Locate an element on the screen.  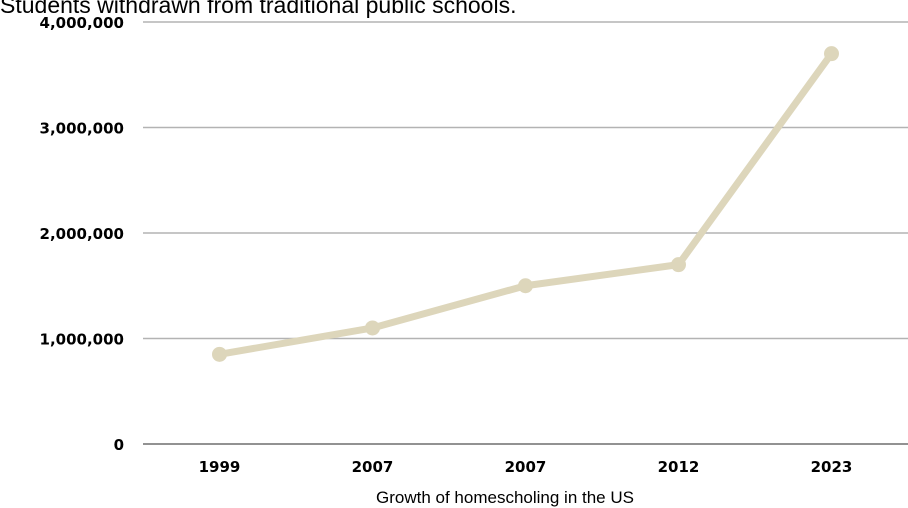
x-axis-label: Growth of homescholing in the US is located at coordinates (505, 497).